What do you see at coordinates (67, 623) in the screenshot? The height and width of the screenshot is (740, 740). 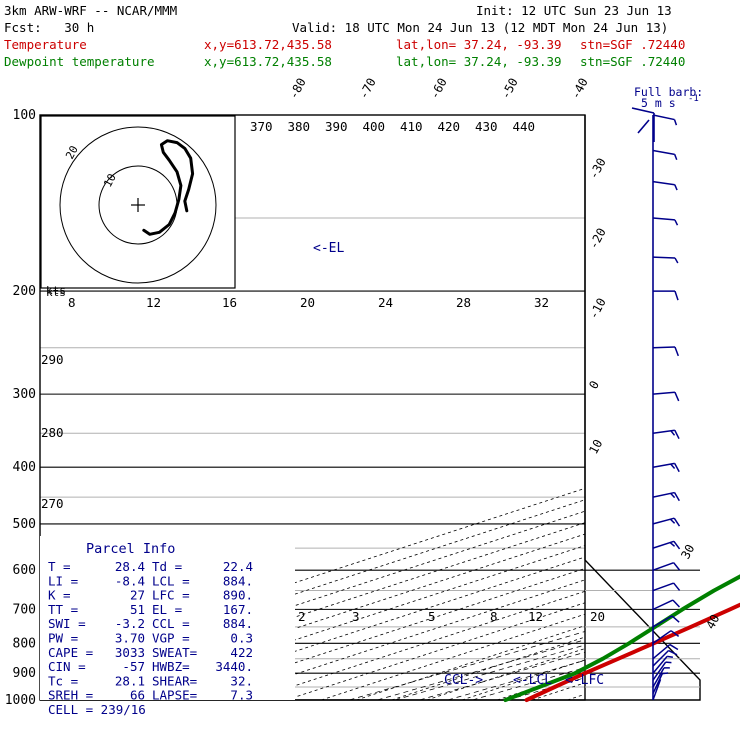 I see `parcel-key: SWI =` at bounding box center [67, 623].